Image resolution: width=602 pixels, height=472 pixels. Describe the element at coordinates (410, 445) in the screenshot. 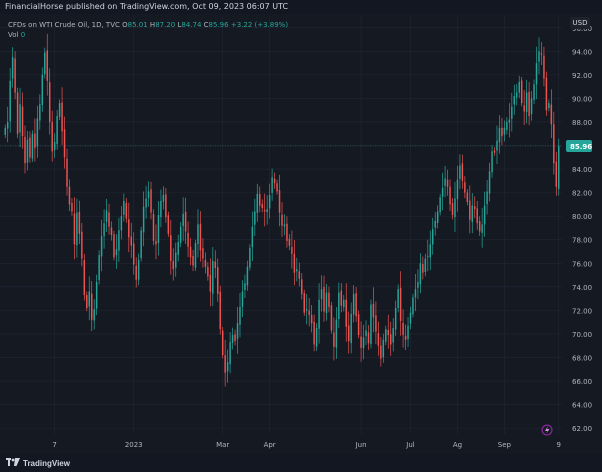

I see `time-tick-label: Jul` at that location.